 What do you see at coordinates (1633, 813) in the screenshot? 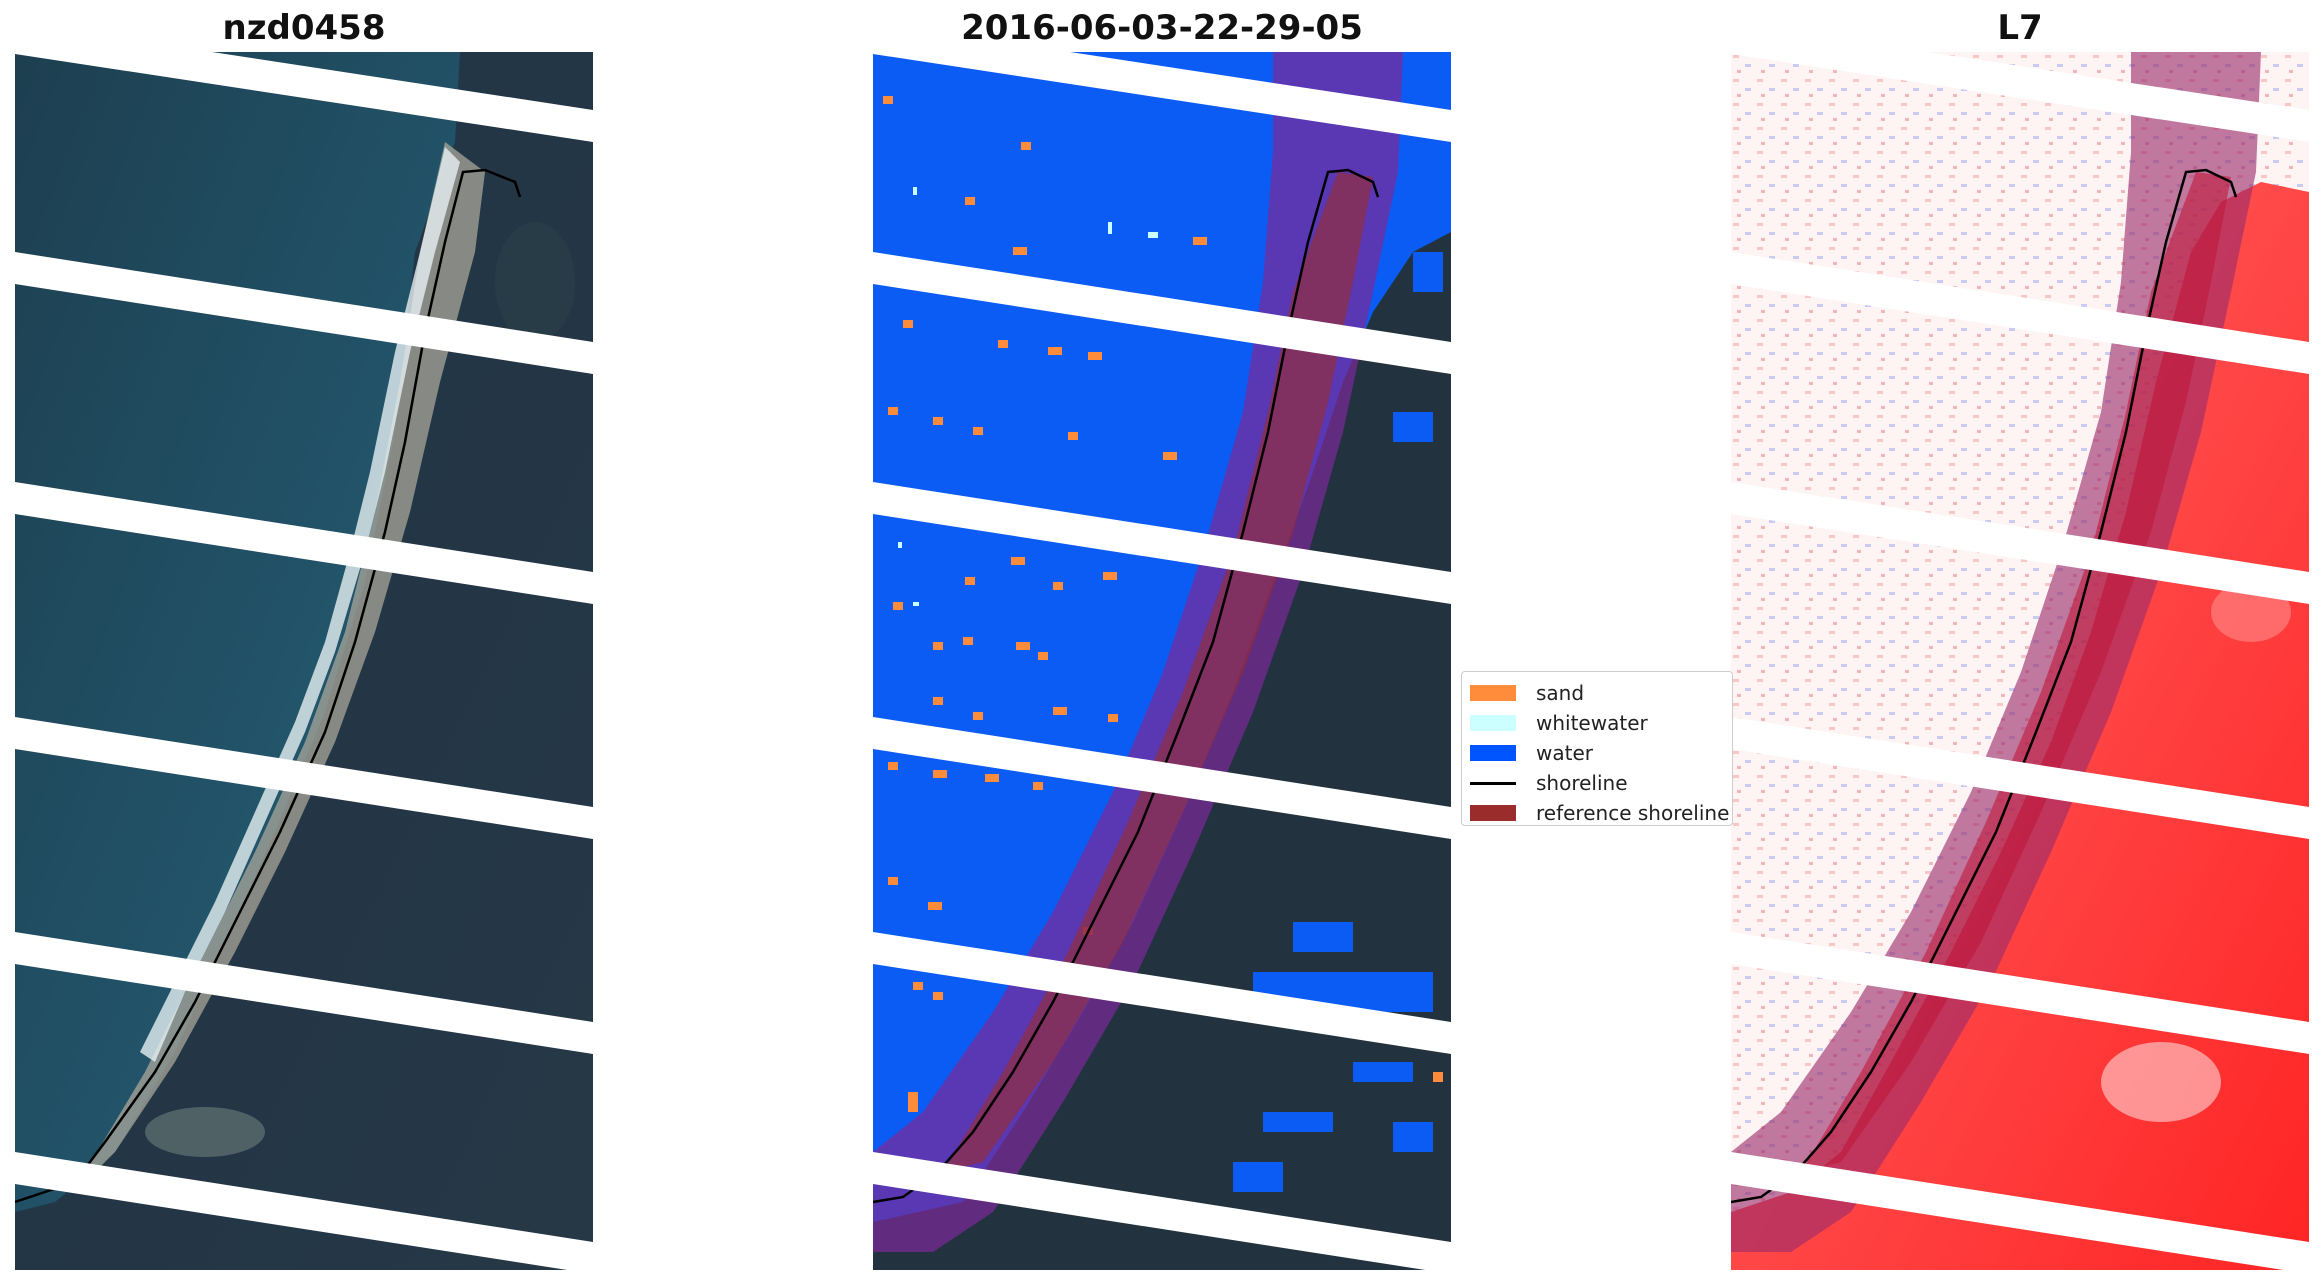
I see `legend-label: reference shoreline` at bounding box center [1633, 813].